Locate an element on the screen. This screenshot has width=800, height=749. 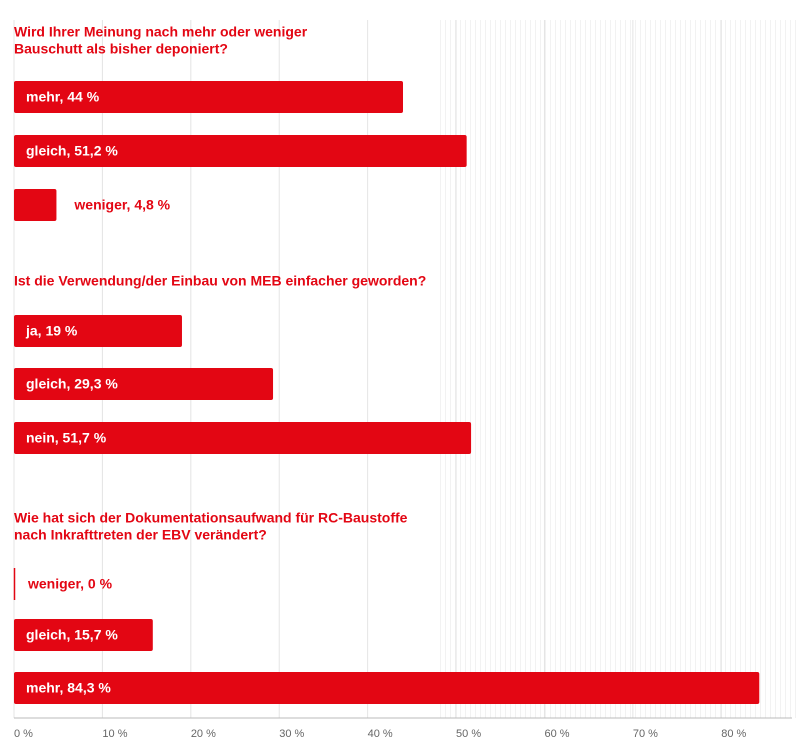
x-tick-label: 80 % is located at coordinates (733, 734).